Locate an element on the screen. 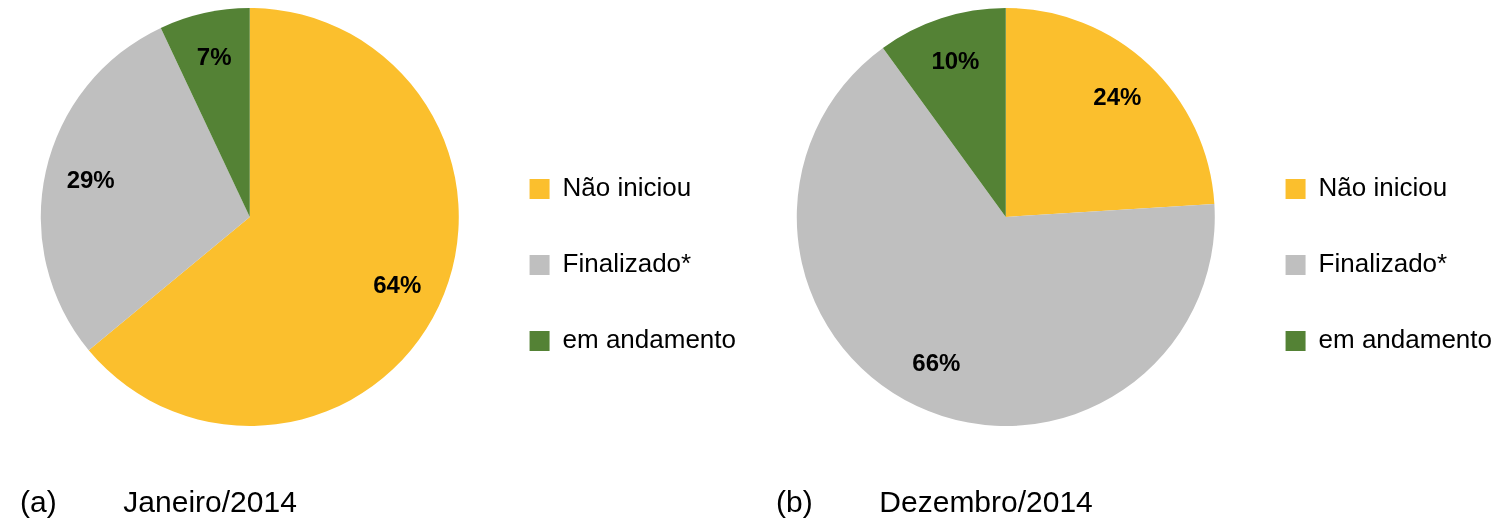 The width and height of the screenshot is (1512, 532). text: (b) Dezembro/2014 is located at coordinates (934, 502).